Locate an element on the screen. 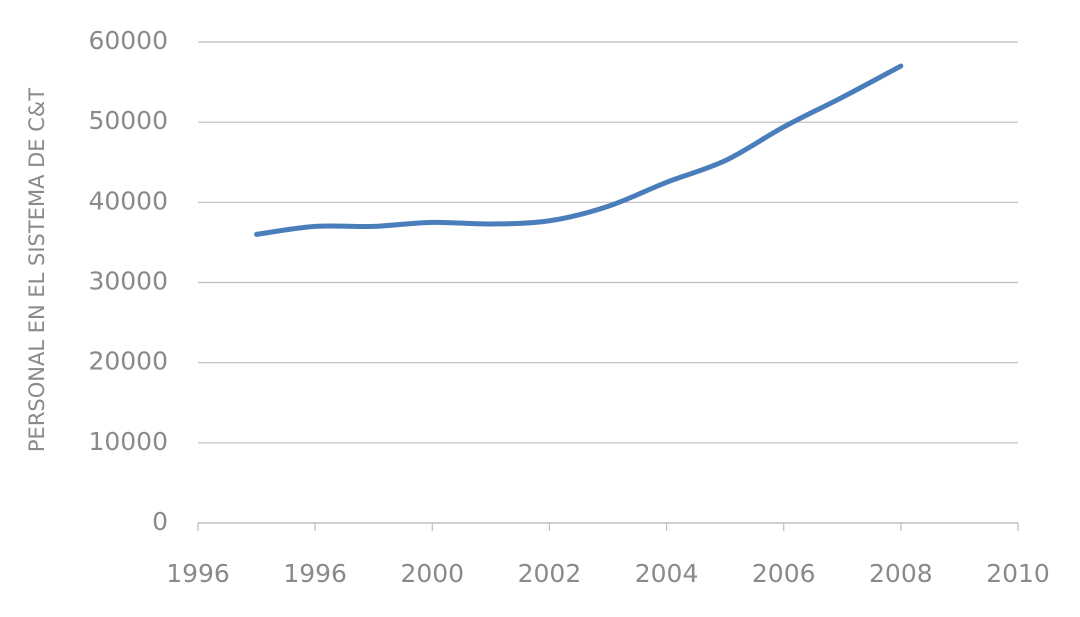  x-tick-label: 2000 is located at coordinates (432, 573).